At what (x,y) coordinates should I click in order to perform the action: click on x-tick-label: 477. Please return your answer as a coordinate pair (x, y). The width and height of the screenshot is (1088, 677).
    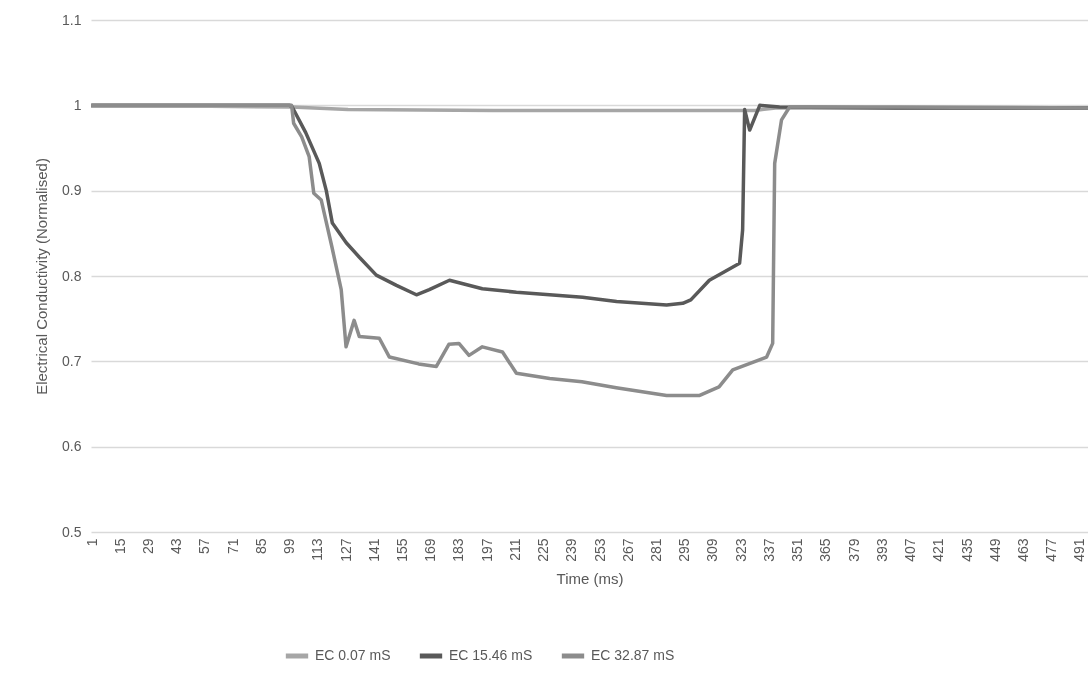
    Looking at the image, I should click on (1051, 550).